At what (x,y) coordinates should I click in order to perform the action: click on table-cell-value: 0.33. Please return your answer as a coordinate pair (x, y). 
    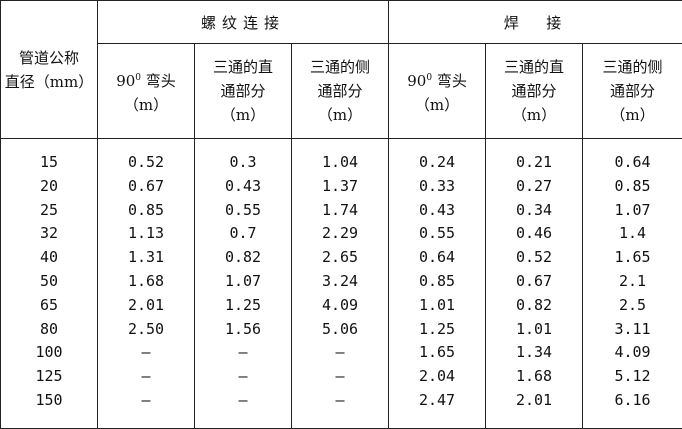
    Looking at the image, I should click on (437, 185).